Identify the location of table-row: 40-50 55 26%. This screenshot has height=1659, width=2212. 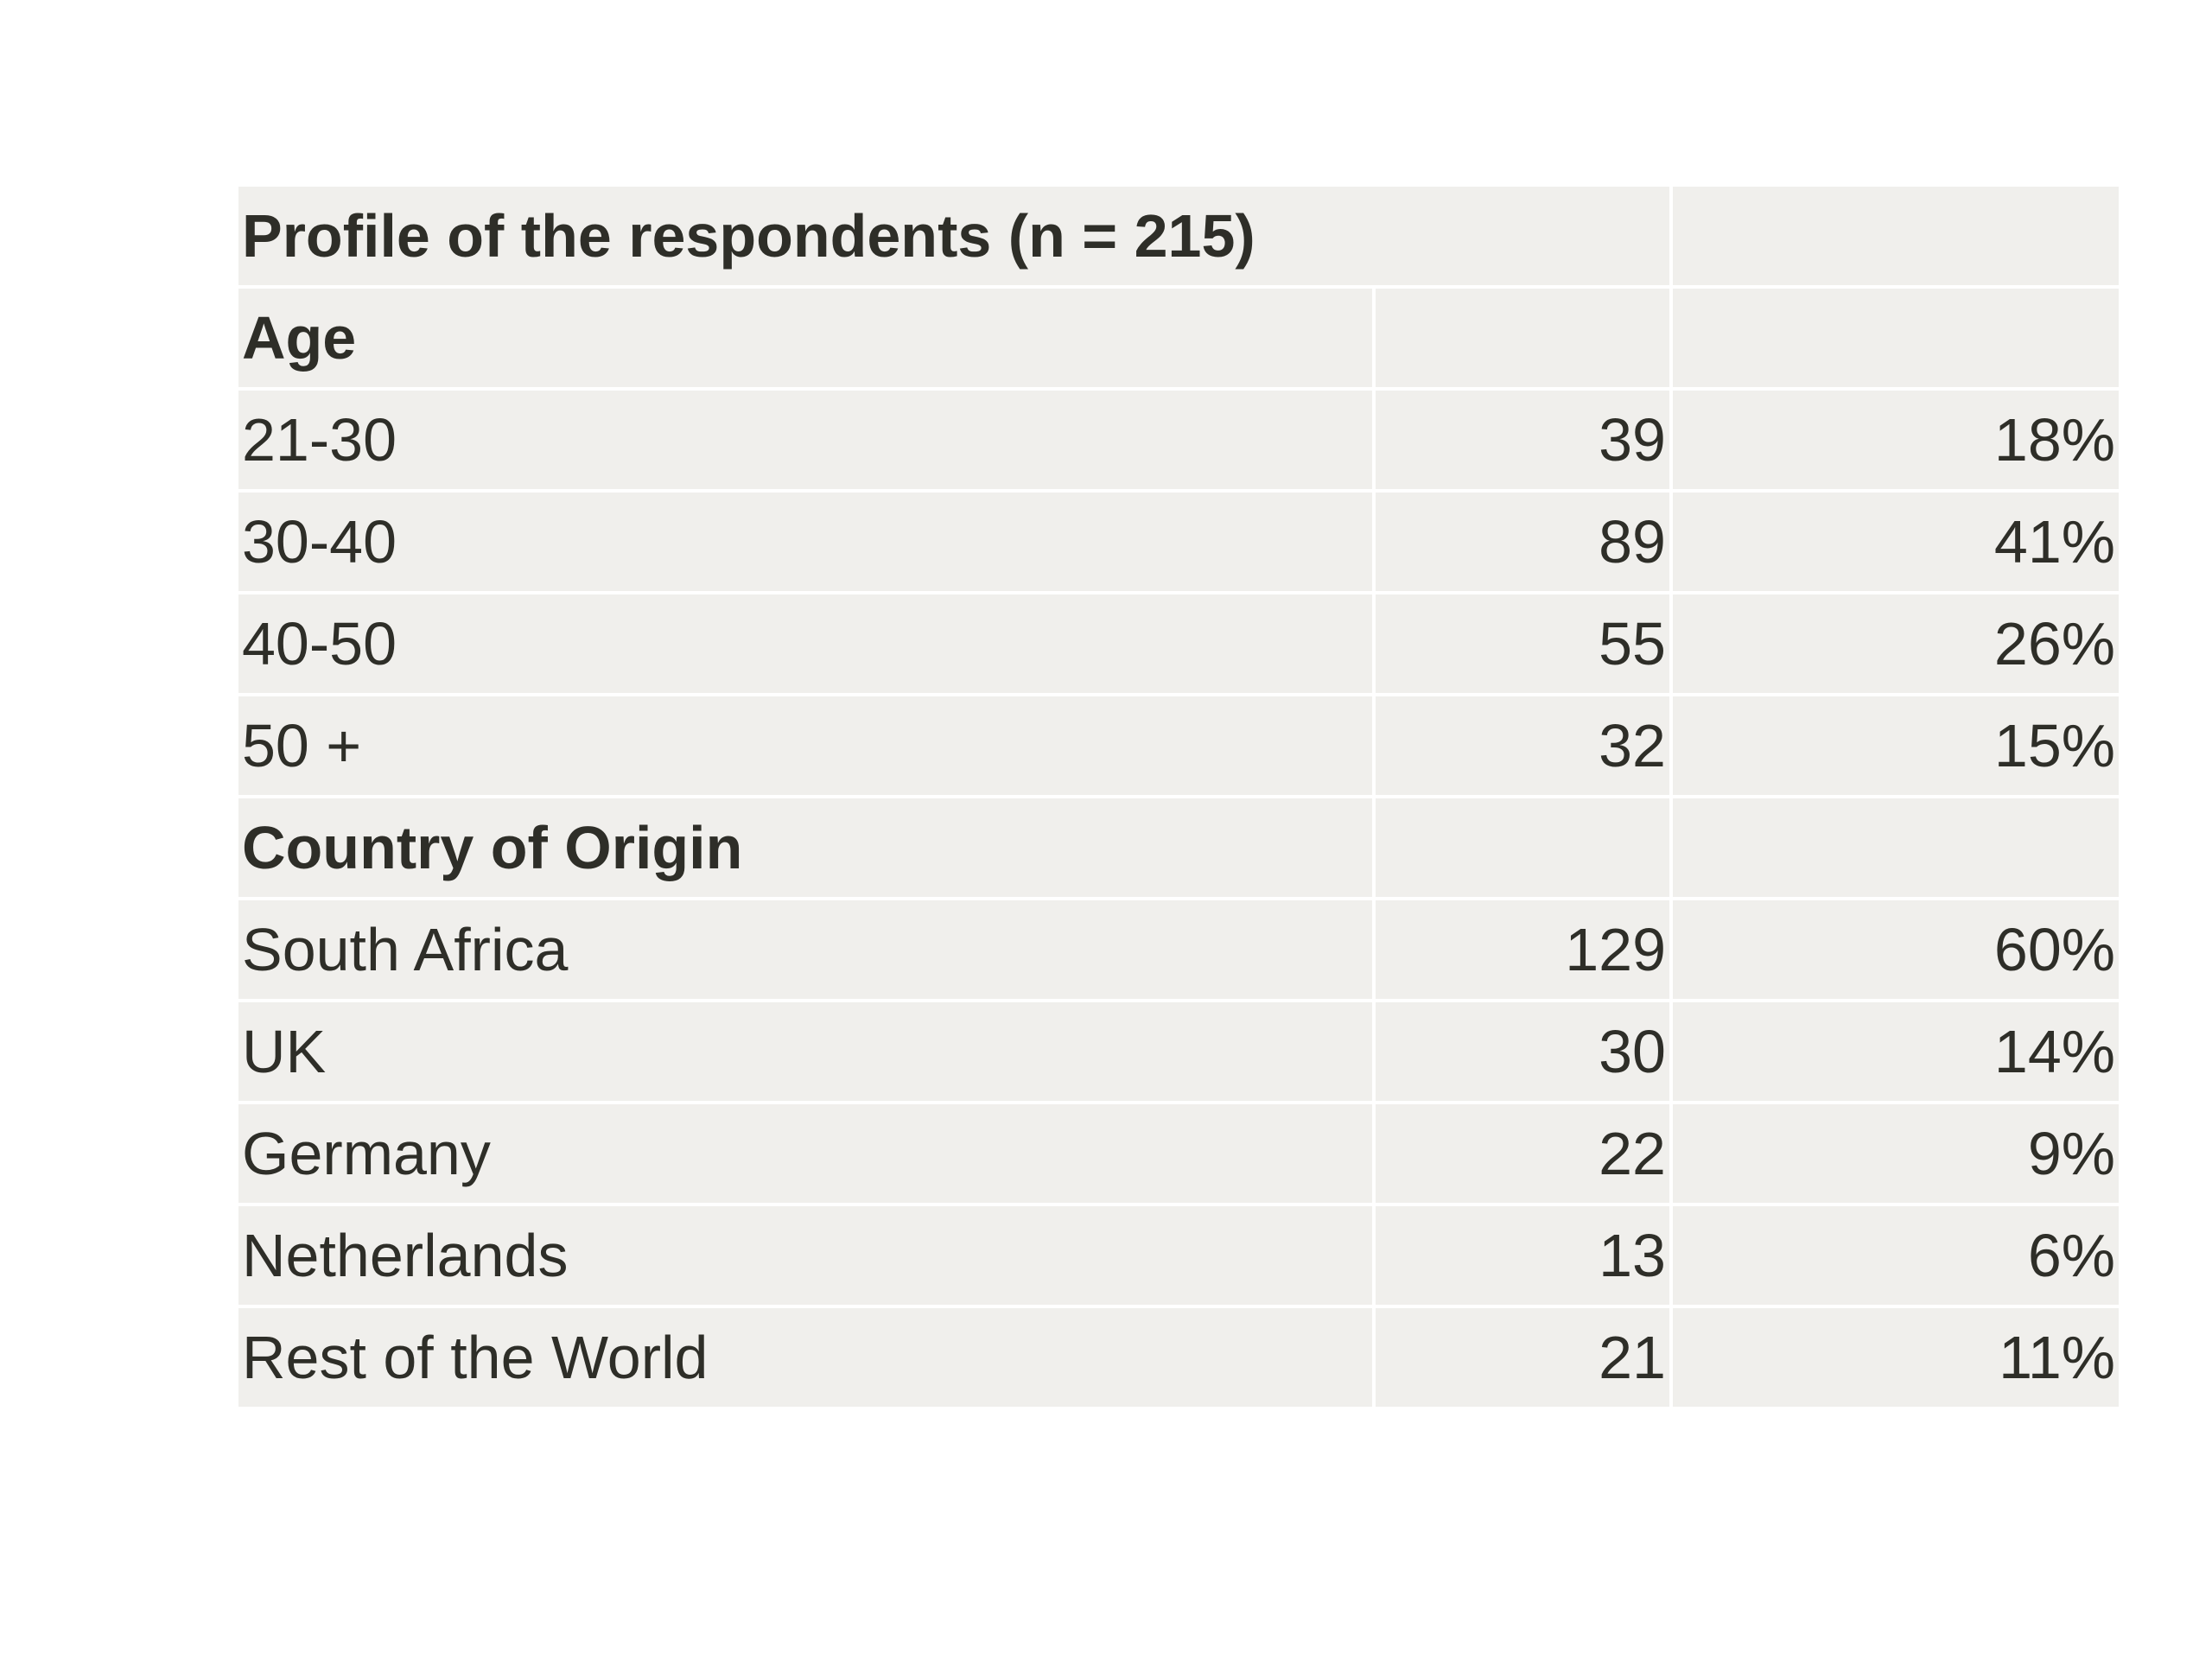
(1178, 643).